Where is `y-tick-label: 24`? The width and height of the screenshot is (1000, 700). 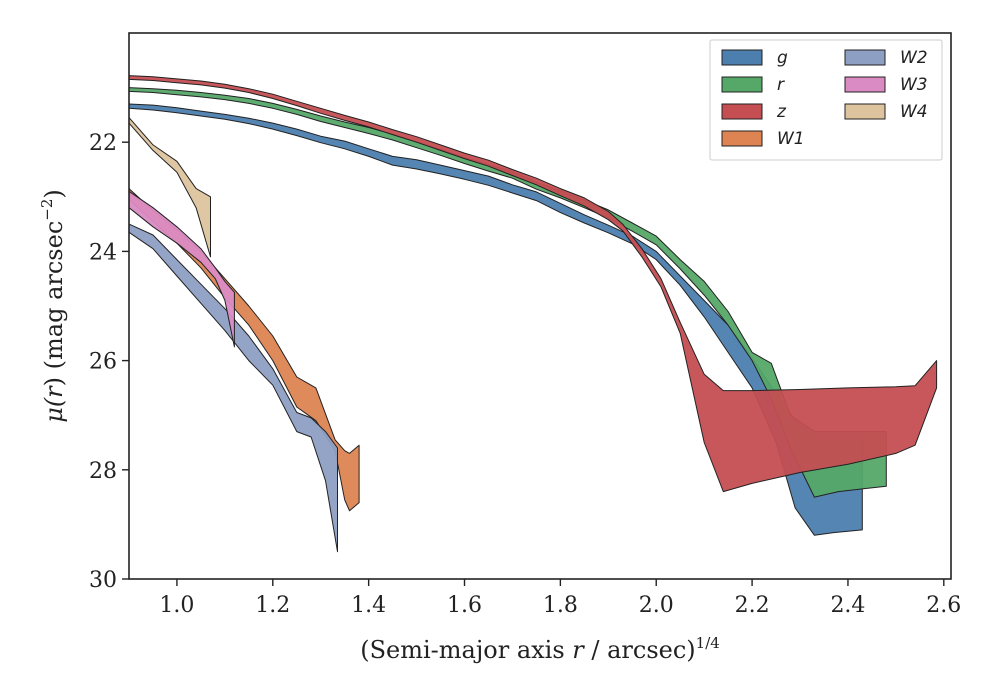 y-tick-label: 24 is located at coordinates (103, 252).